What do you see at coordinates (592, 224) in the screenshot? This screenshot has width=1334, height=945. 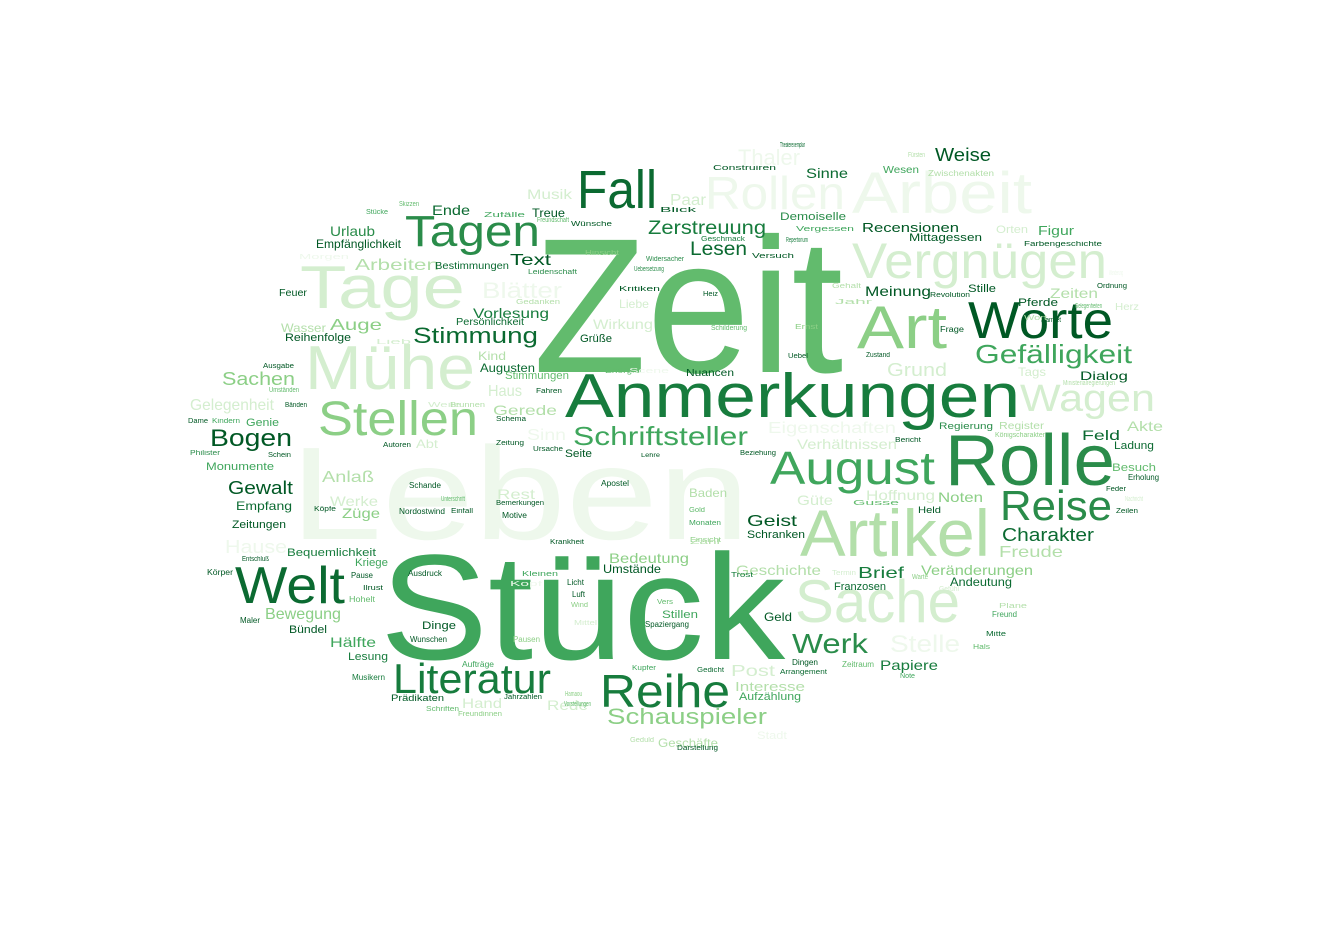 I see `cloud-word: Wünsche` at bounding box center [592, 224].